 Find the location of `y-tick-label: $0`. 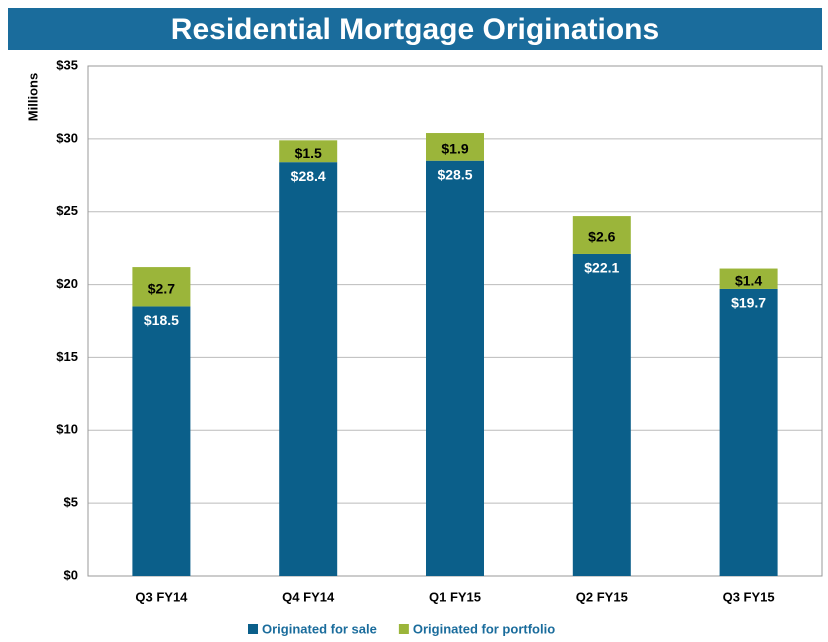

y-tick-label: $0 is located at coordinates (71, 574).